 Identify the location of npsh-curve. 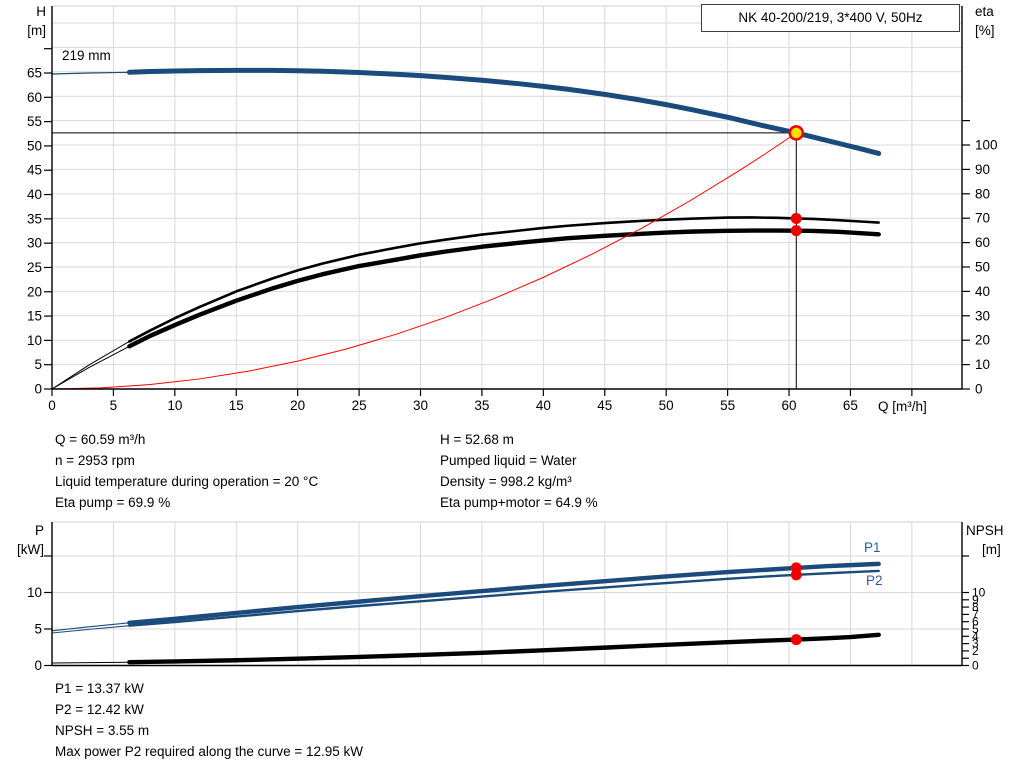
(504, 648).